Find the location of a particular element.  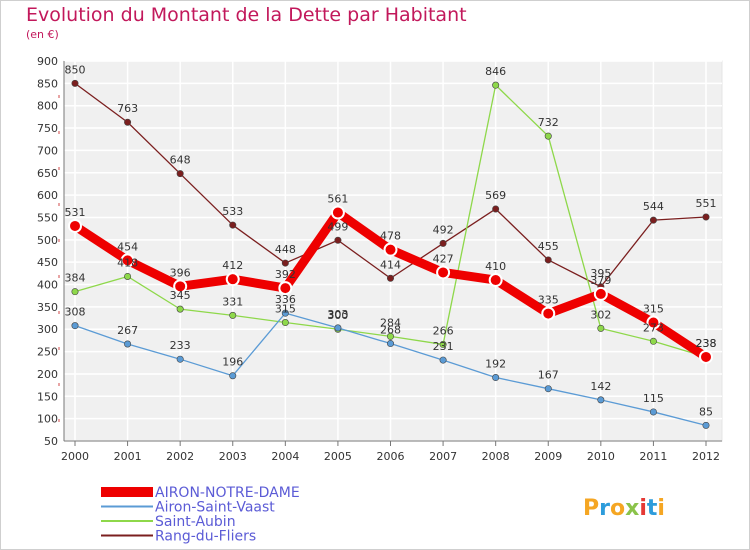

data-label: 266 is located at coordinates (443, 330).